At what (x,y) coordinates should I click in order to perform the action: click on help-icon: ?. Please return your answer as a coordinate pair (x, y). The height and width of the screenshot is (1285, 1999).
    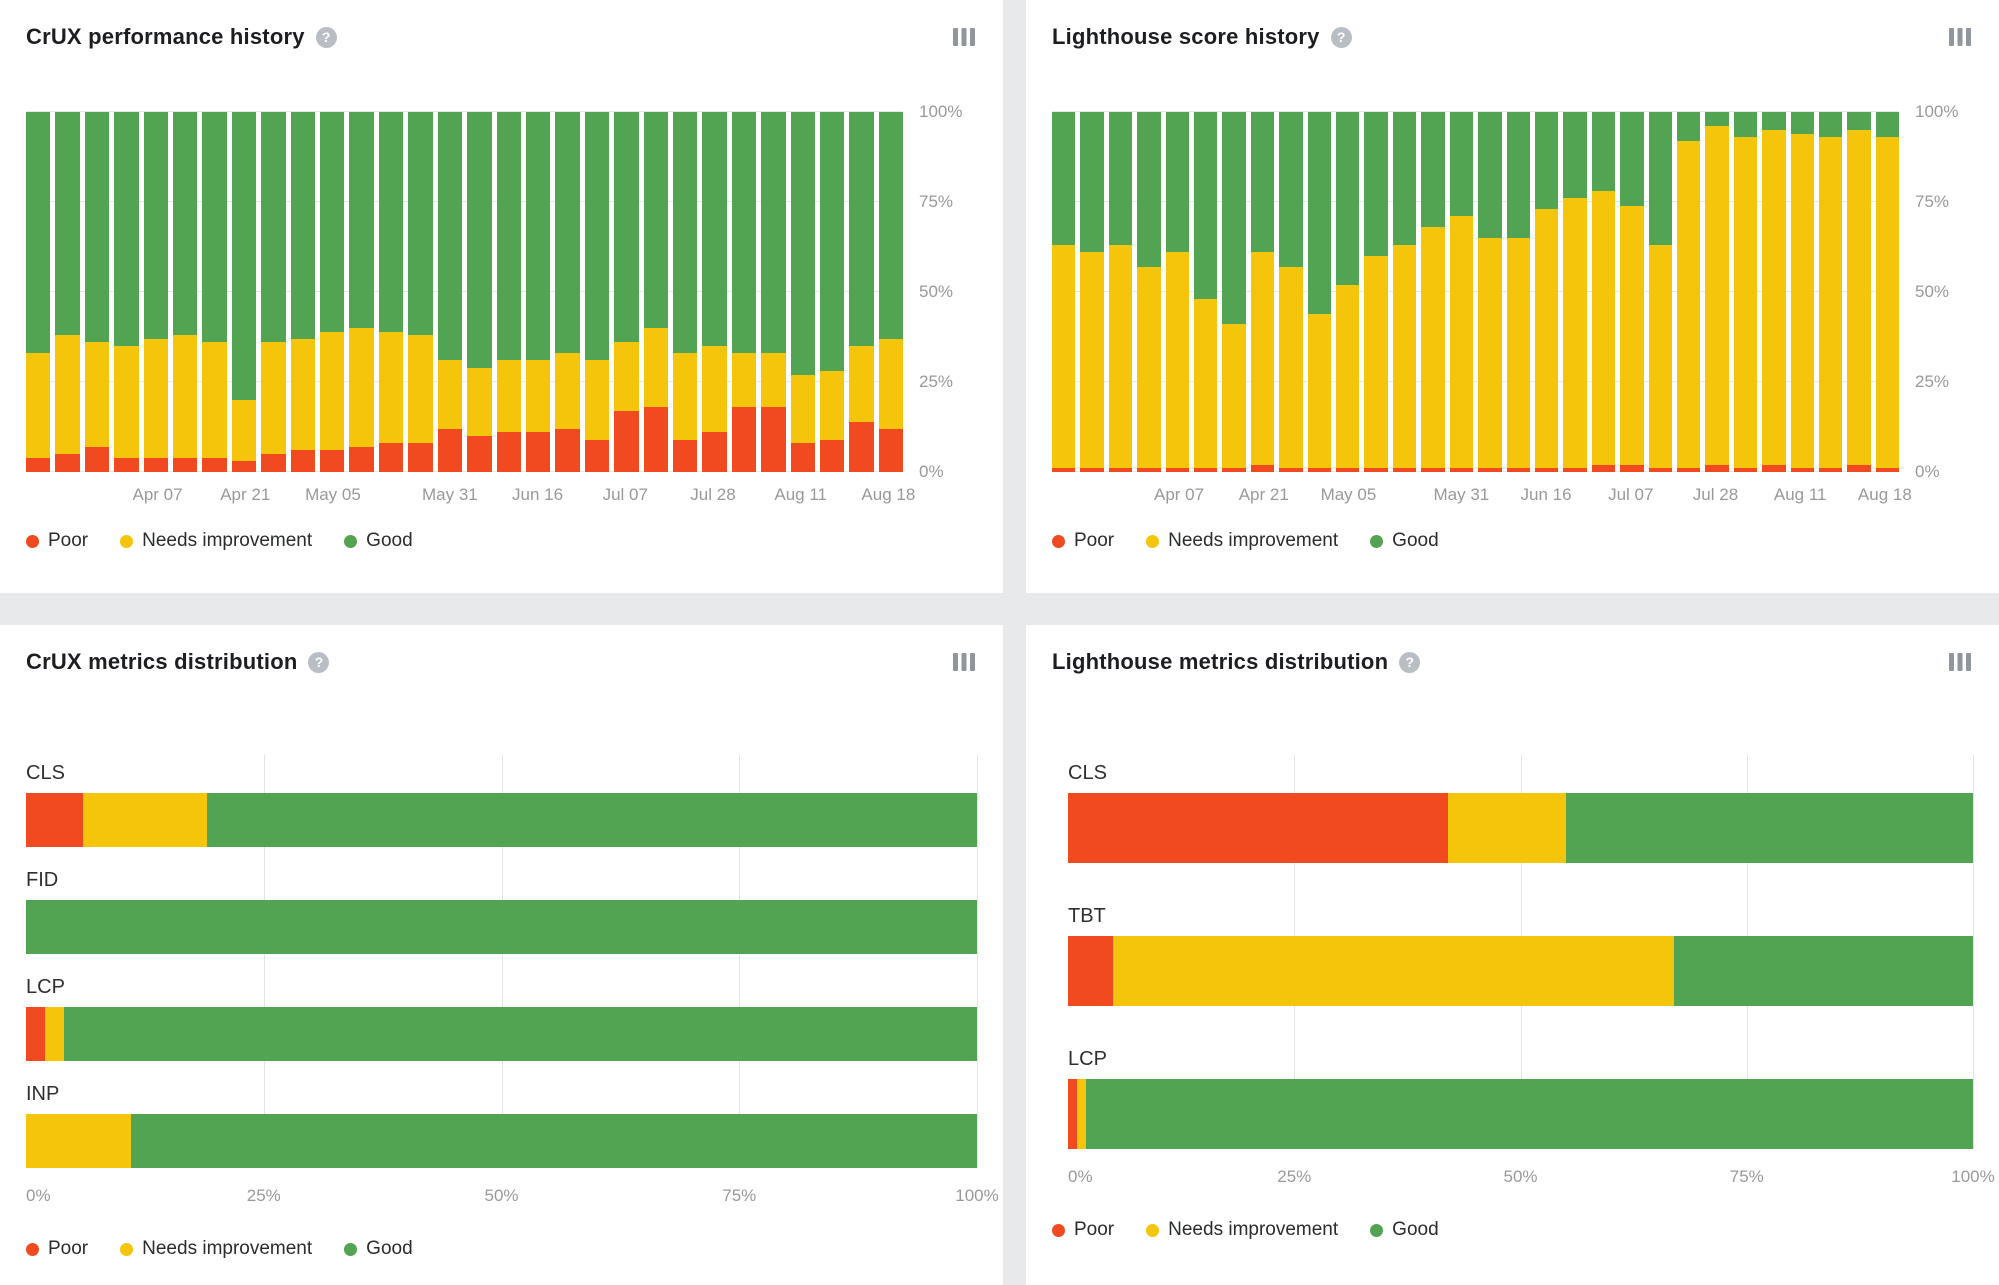
    Looking at the image, I should click on (326, 37).